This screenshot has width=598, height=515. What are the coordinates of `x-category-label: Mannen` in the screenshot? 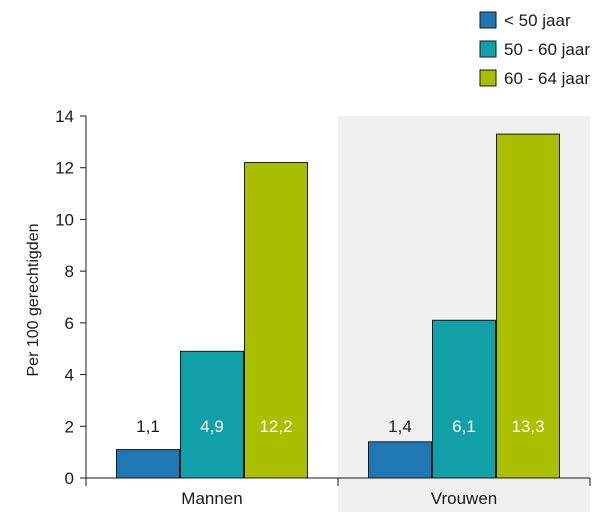 It's located at (211, 498).